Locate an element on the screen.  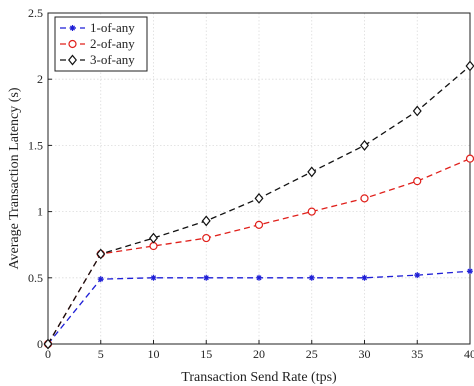
legend-item: 1-of-any is located at coordinates (97, 27).